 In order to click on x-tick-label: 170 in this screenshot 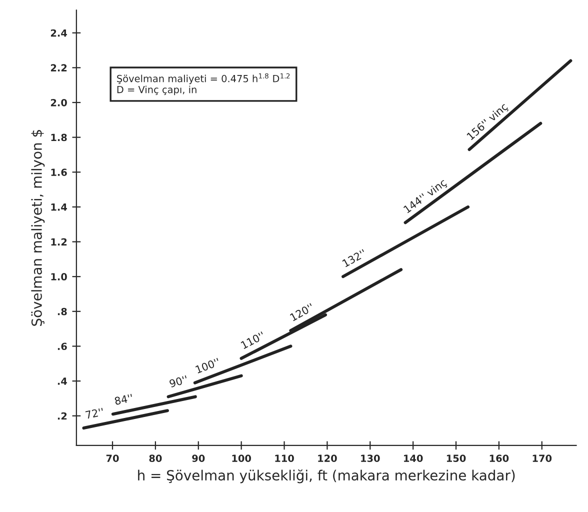, I will do `click(542, 458)`.